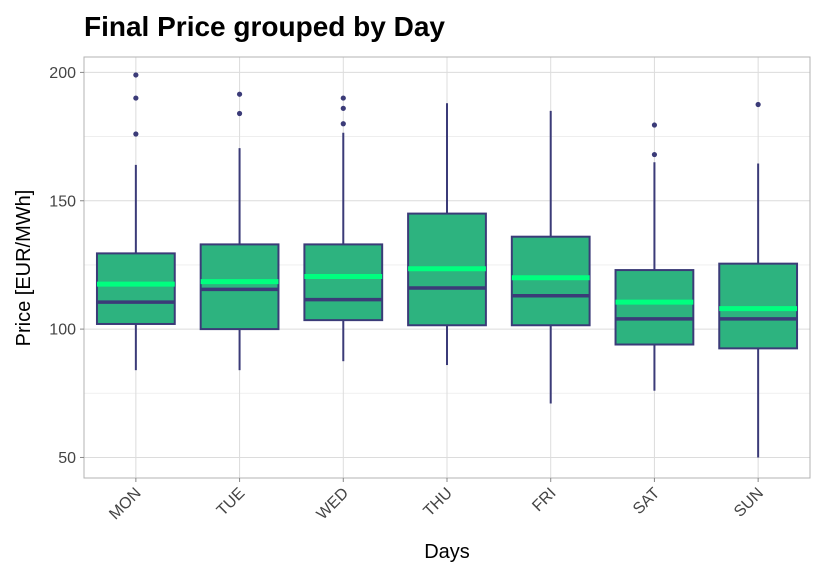 The height and width of the screenshot is (577, 824). What do you see at coordinates (66, 266) in the screenshot?
I see `y-axis-ticks: 50 100 150 200` at bounding box center [66, 266].